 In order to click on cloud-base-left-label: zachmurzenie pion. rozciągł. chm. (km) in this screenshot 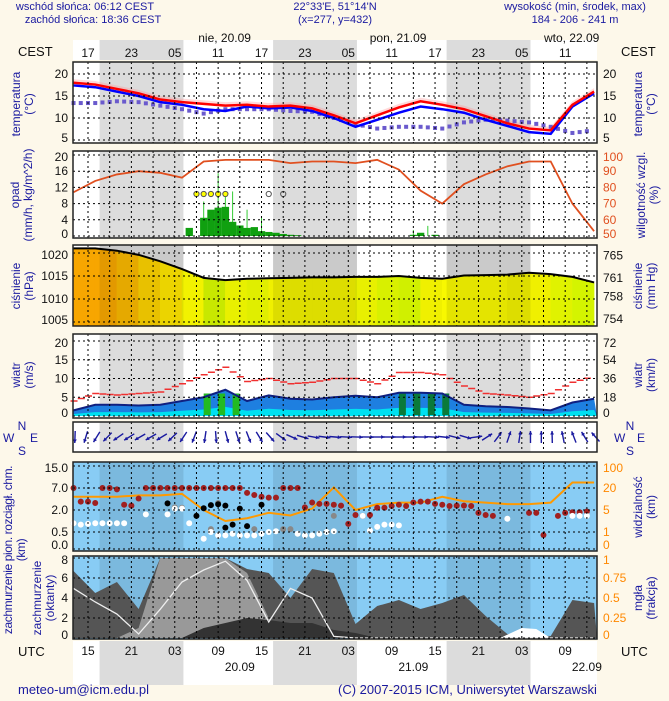, I will do `click(14, 550)`.